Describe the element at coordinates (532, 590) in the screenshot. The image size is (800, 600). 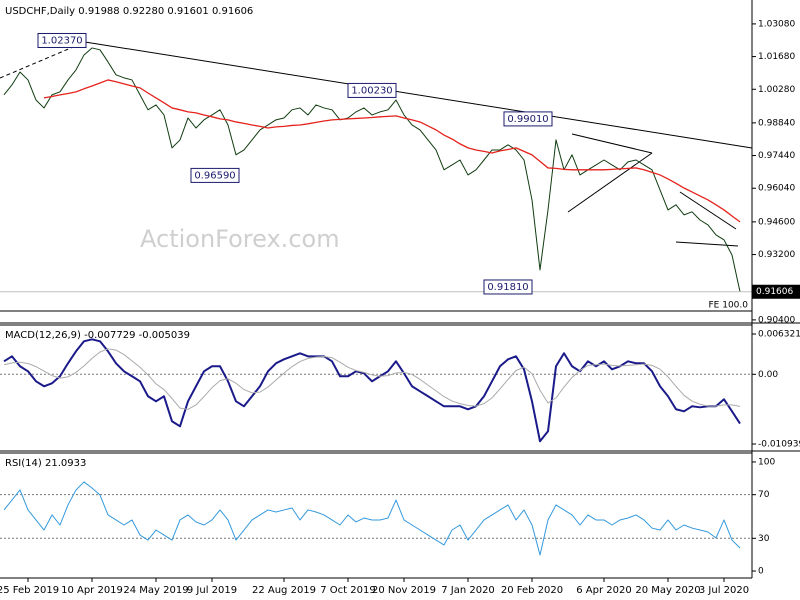
I see `x-tick-label: 20 Feb 2020` at that location.